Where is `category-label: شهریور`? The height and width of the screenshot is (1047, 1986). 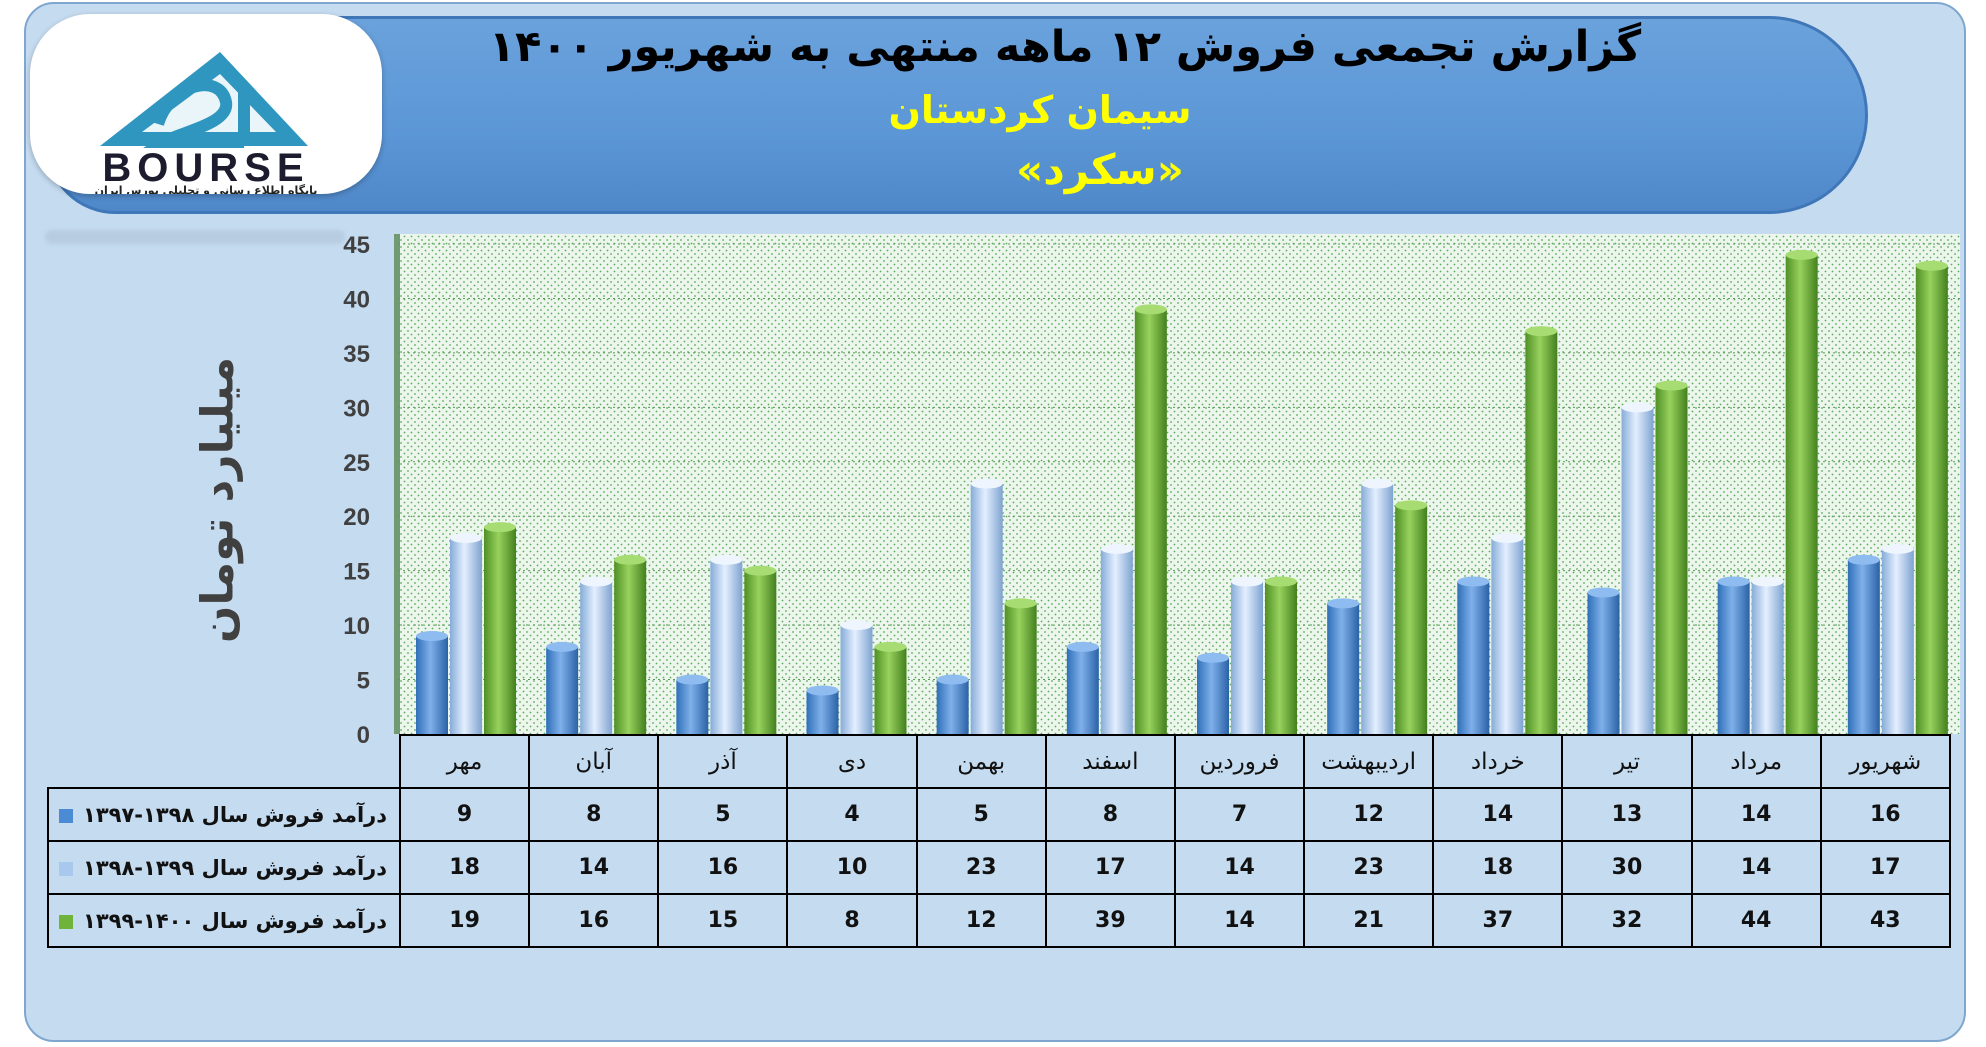
category-label: شهریور is located at coordinates (1885, 761).